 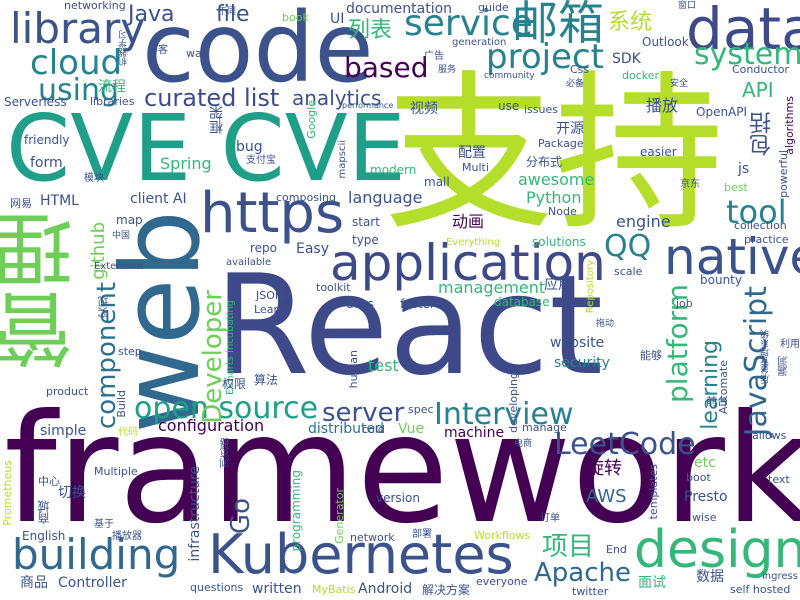 I want to click on word-building: building, so click(x=96, y=554).